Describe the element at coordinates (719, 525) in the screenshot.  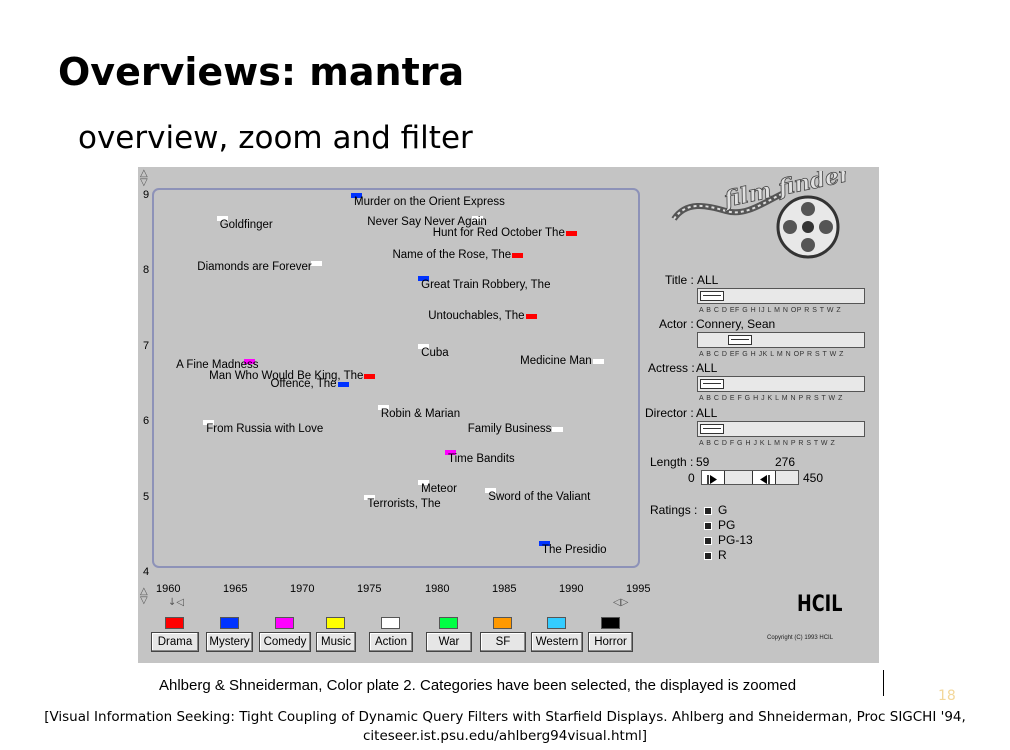
I see `rating-checkbox-pg: PG` at that location.